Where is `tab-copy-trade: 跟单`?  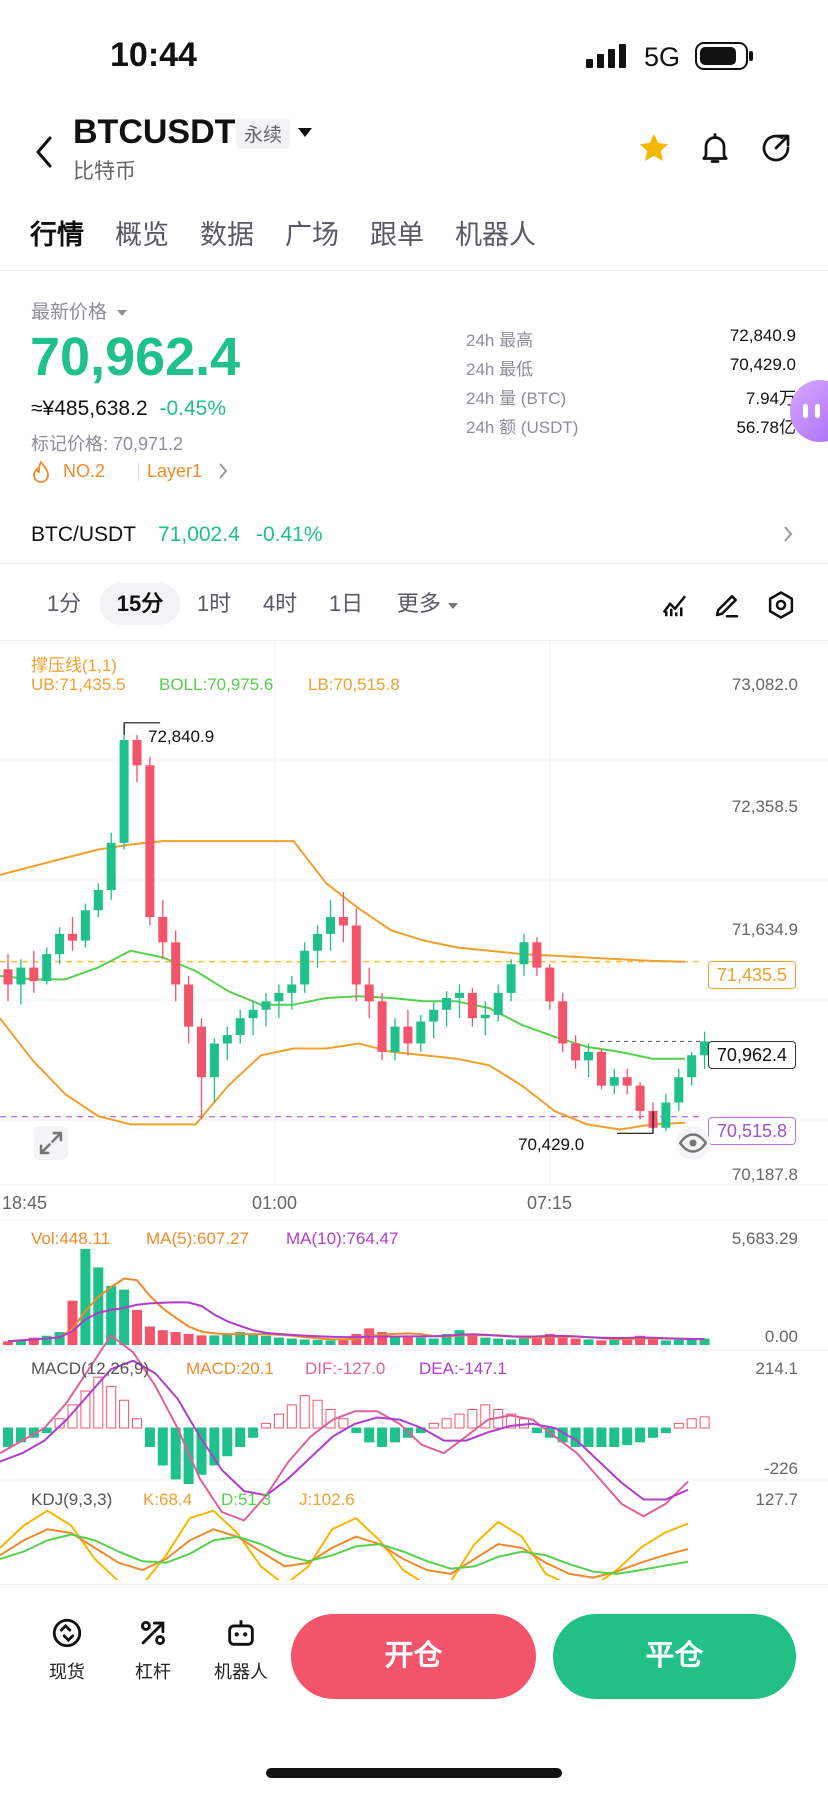
tab-copy-trade: 跟单 is located at coordinates (397, 235).